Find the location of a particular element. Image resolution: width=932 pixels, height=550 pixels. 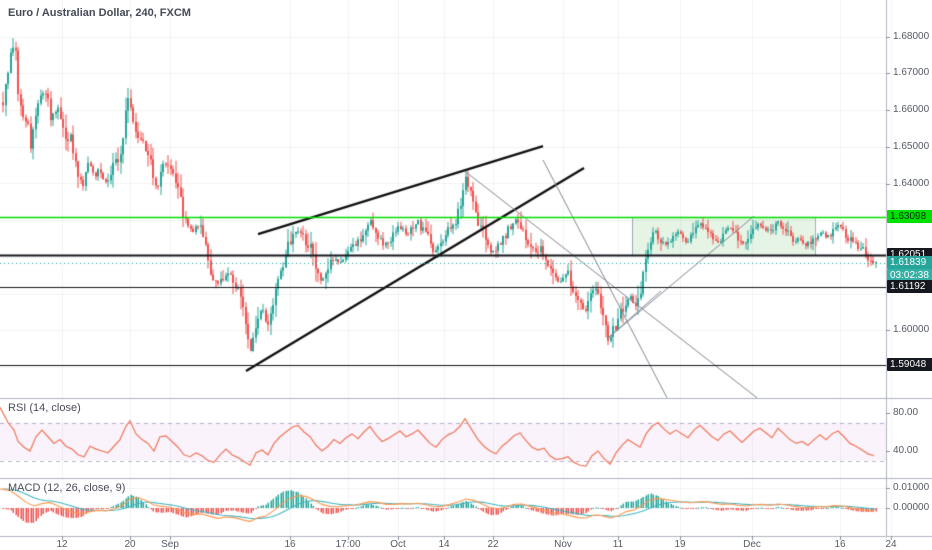

macd-tick-label: 0.00000 is located at coordinates (911, 507).